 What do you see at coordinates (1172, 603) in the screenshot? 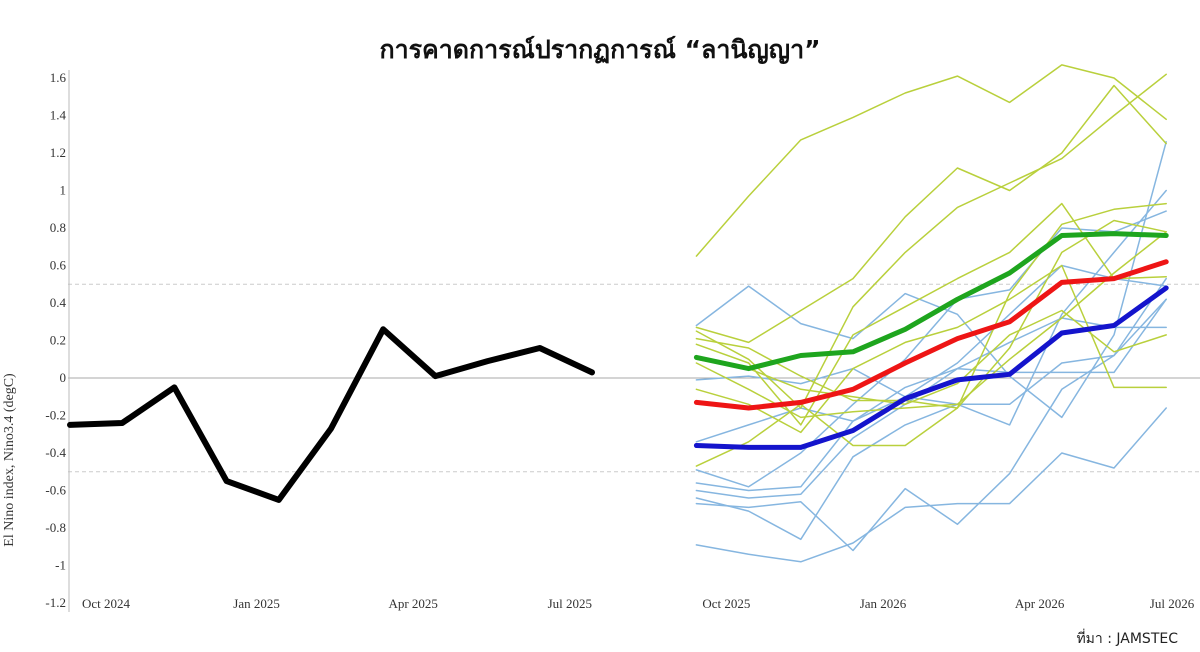
I see `x-tick-label: Jul 2026` at bounding box center [1172, 603].